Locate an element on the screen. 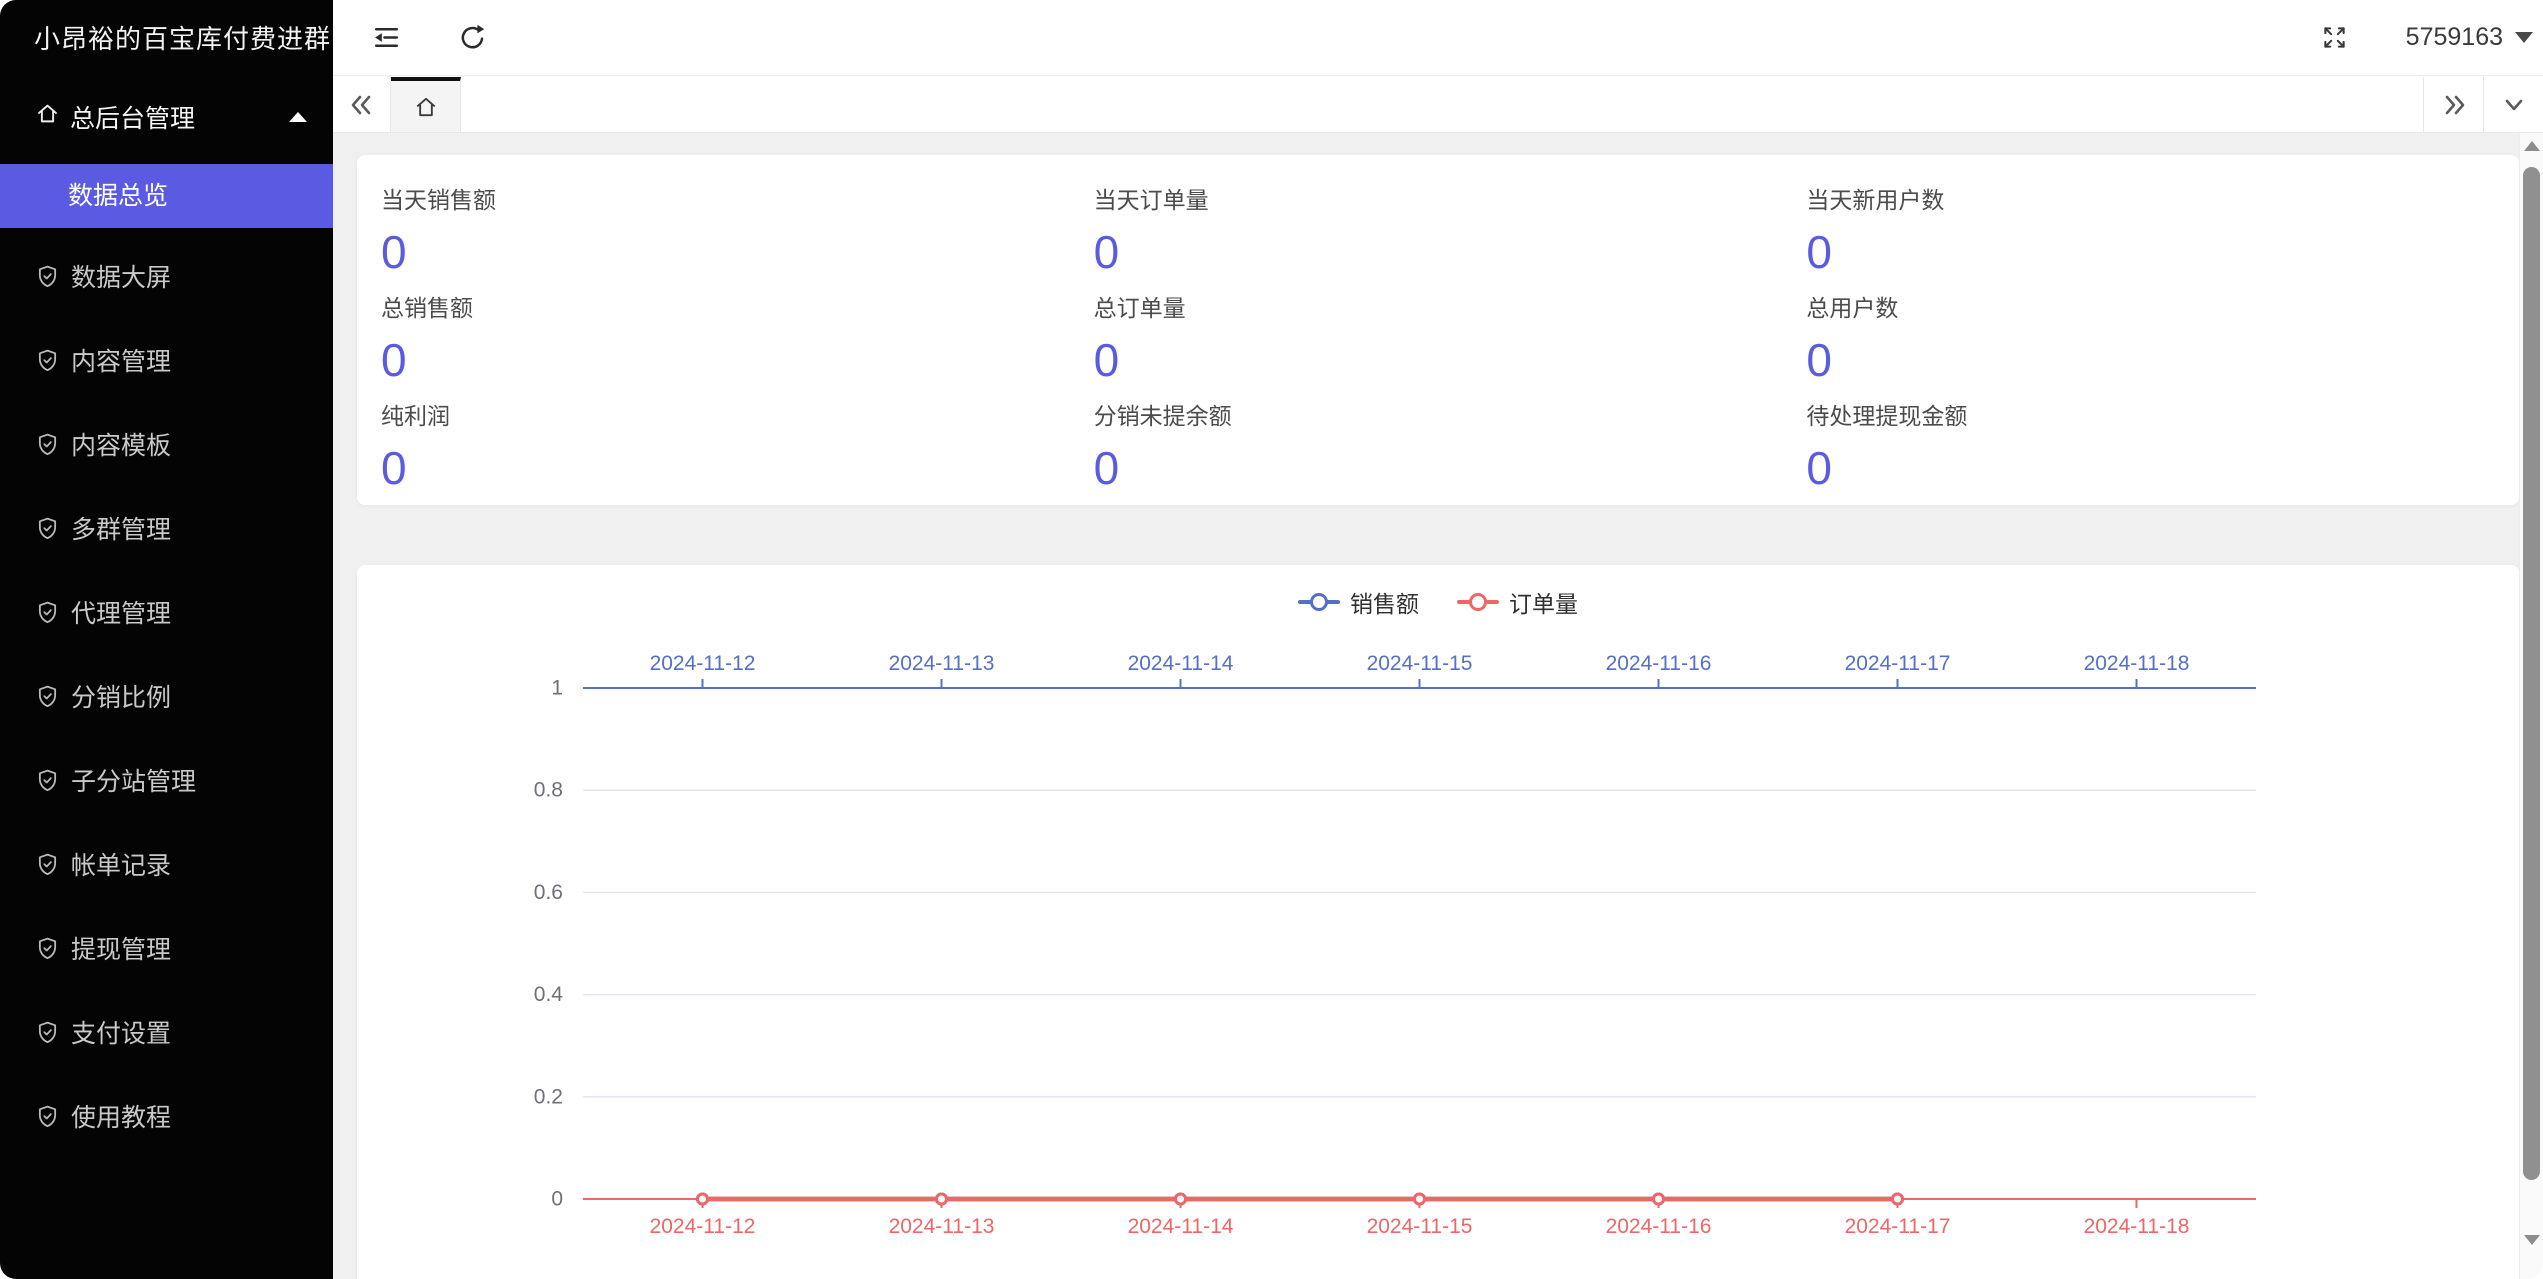 The image size is (2543, 1279). sidebar-item: 使用教程 is located at coordinates (166, 1116).